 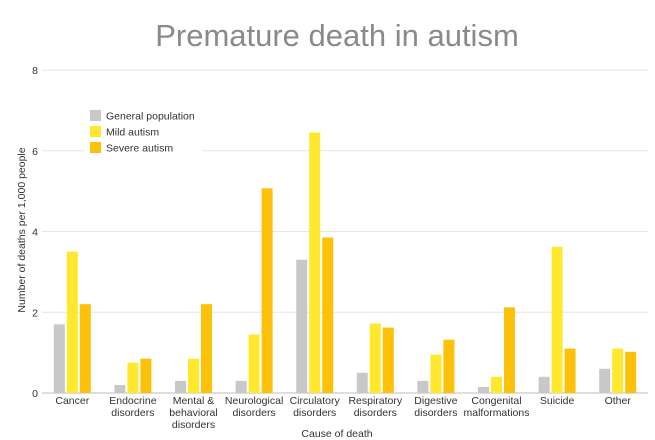 What do you see at coordinates (132, 133) in the screenshot?
I see `legend-label: Mild autism` at bounding box center [132, 133].